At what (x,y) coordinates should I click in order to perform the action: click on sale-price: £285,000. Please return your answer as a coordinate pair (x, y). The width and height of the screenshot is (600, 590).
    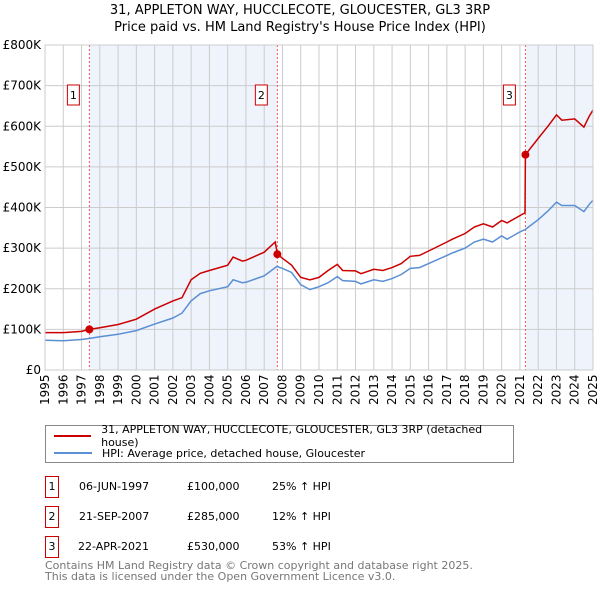
    Looking at the image, I should click on (213, 516).